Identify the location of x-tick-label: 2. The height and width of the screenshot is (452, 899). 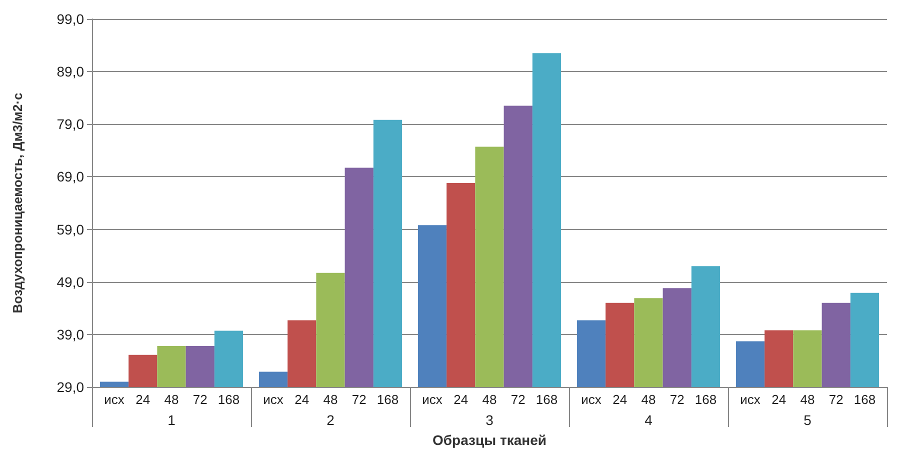
(330, 420).